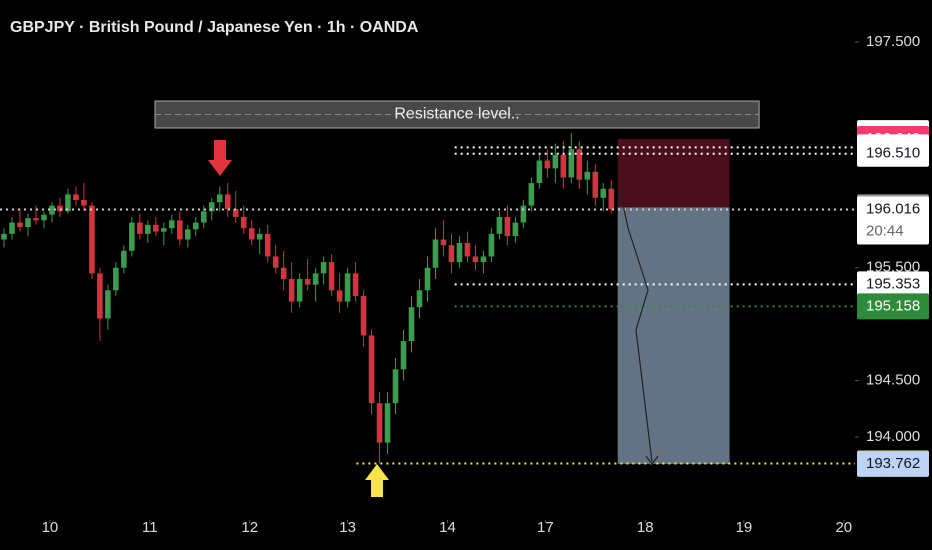 Image resolution: width=932 pixels, height=550 pixels. Describe the element at coordinates (744, 527) in the screenshot. I see `x-tick-label: 19` at that location.